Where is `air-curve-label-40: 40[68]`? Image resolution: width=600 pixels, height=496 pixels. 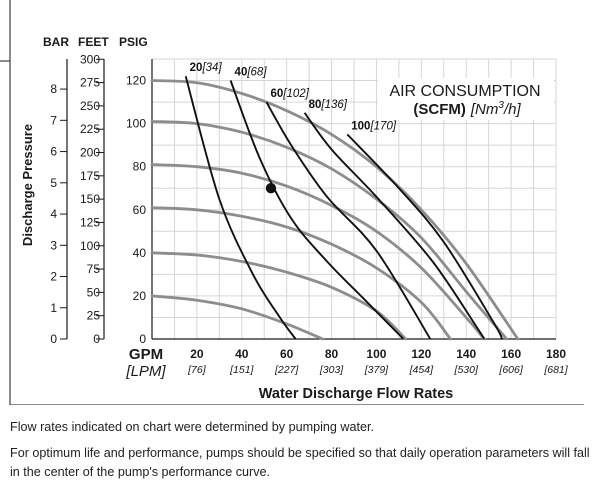 air-curve-label-40: 40[68] is located at coordinates (251, 73).